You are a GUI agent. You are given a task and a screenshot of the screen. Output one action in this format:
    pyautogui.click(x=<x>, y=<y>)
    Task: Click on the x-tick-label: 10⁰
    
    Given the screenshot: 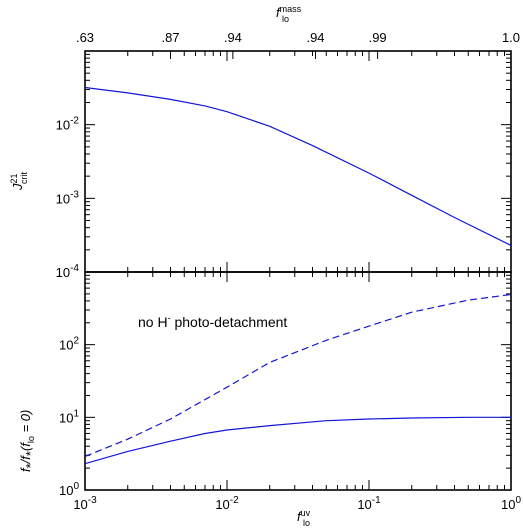 What is the action you would take?
    pyautogui.click(x=511, y=503)
    